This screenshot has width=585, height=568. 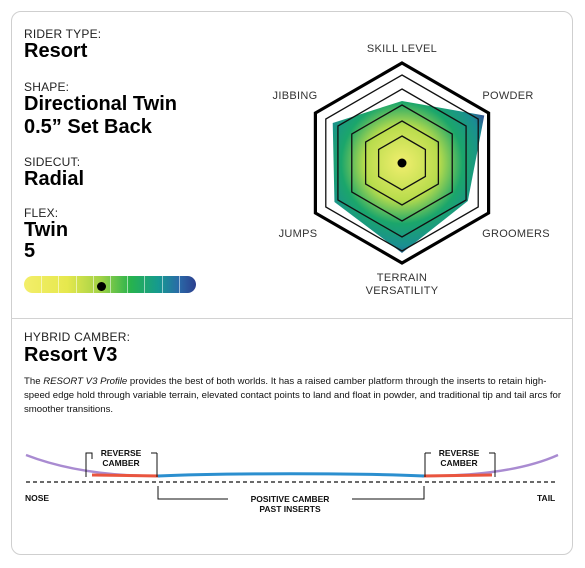 What do you see at coordinates (459, 458) in the screenshot?
I see `reverse-camber-right-label: REVERSE CAMBER` at bounding box center [459, 458].